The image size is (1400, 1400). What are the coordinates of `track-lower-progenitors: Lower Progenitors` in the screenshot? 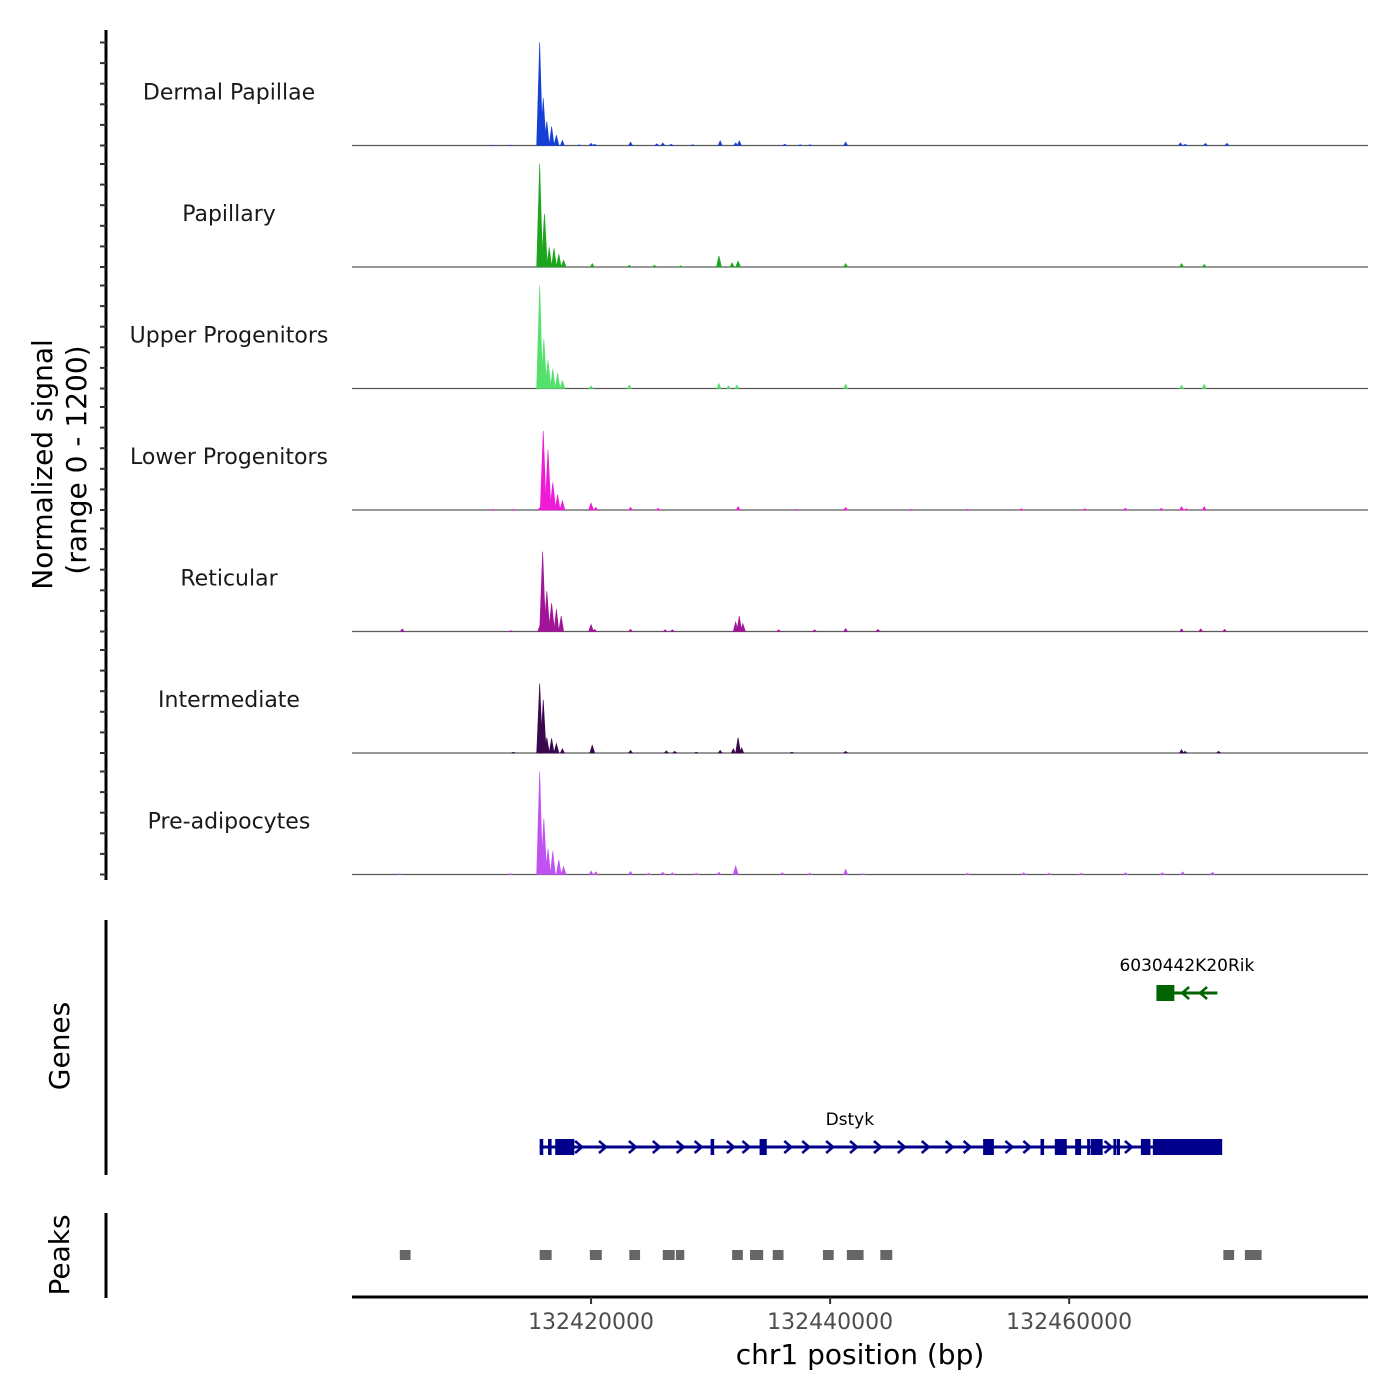 It's located at (749, 471).